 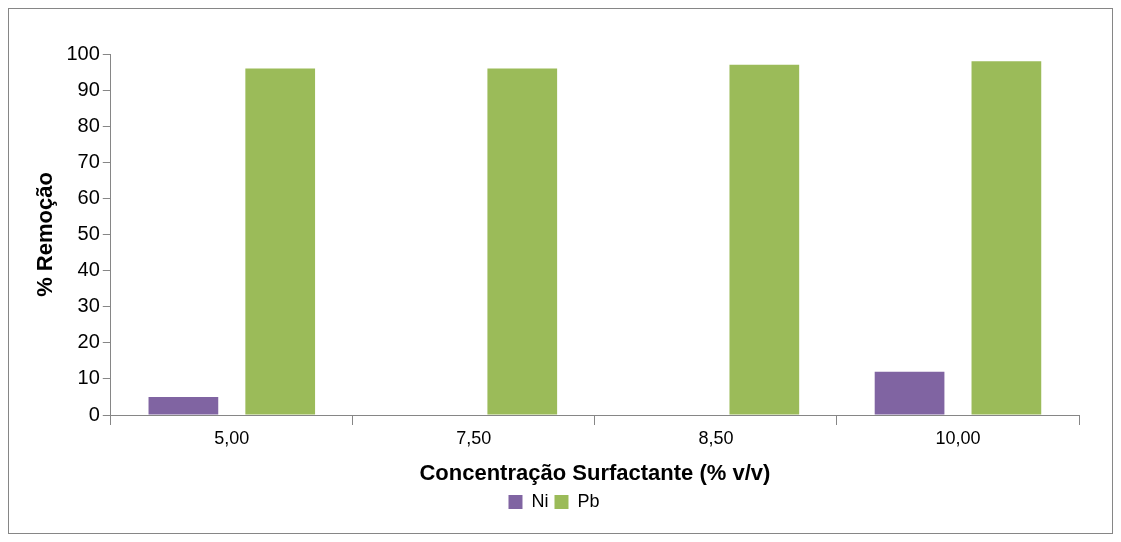 I want to click on y-tick-label: 60, so click(x=88, y=196).